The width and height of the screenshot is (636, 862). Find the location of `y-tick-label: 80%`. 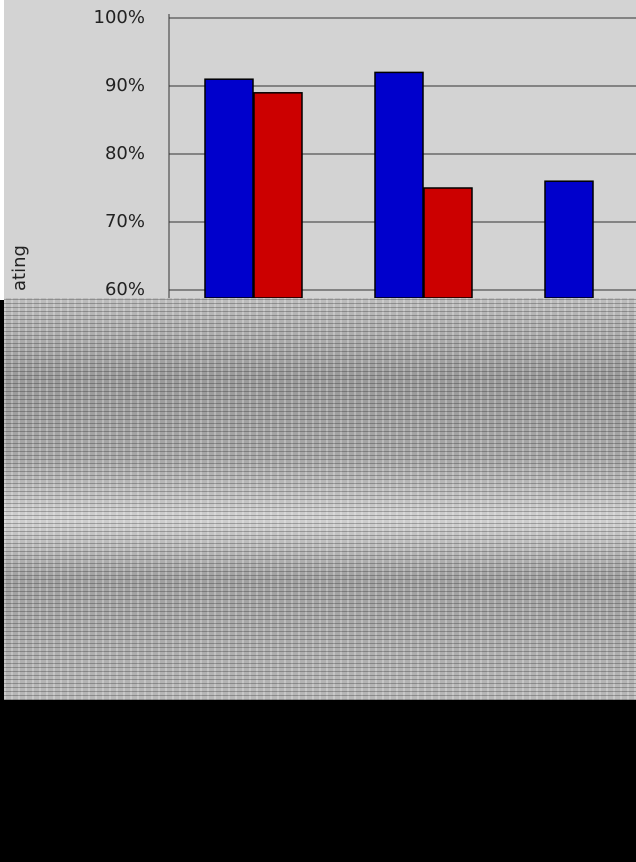

y-tick-label: 80% is located at coordinates (125, 153).